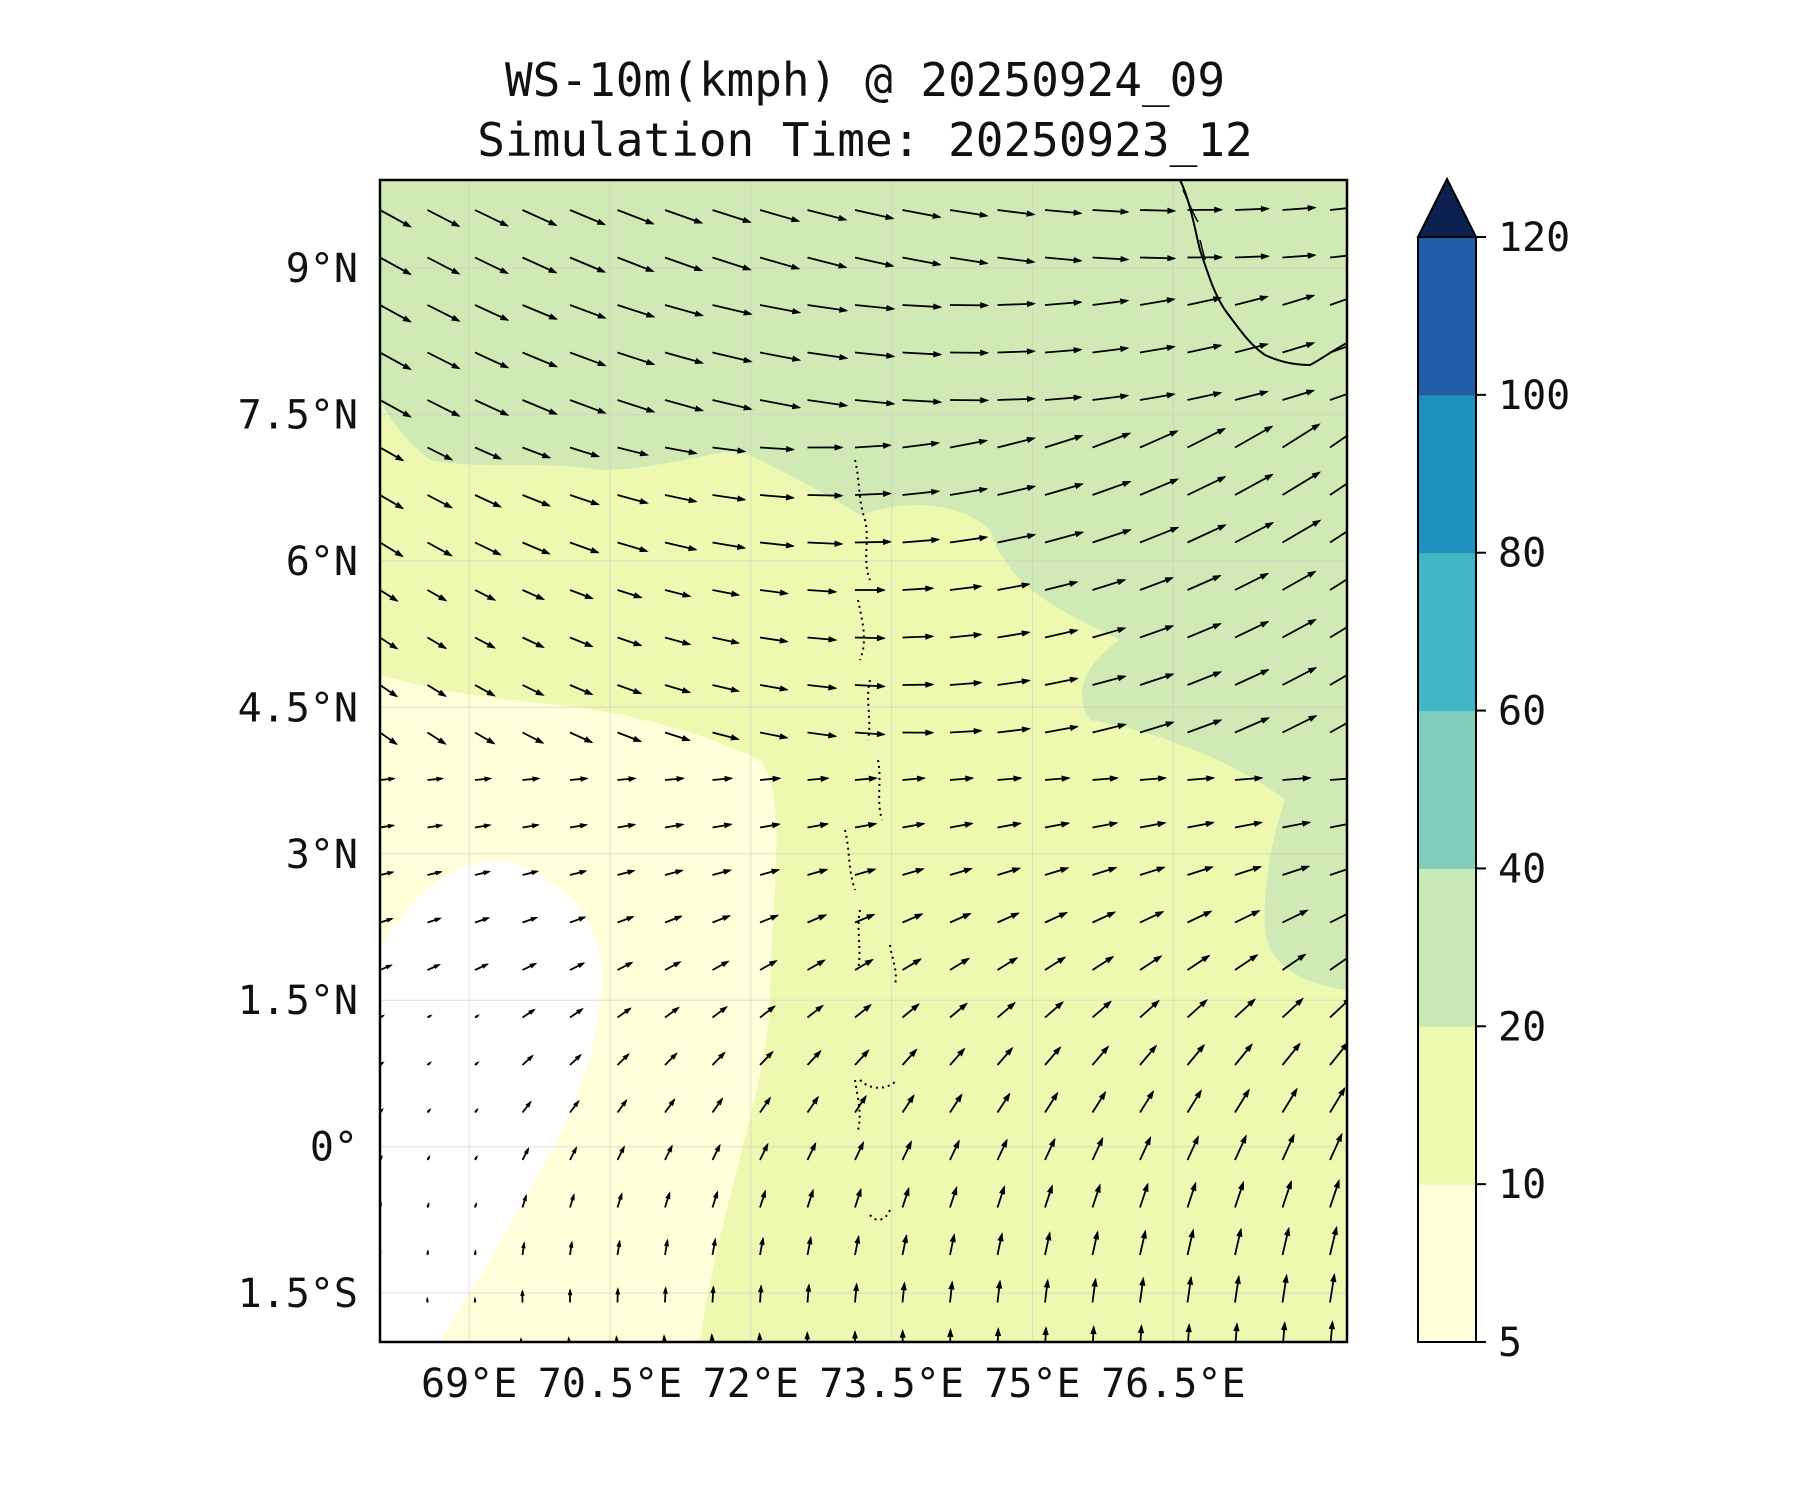 Image resolution: width=1800 pixels, height=1500 pixels. What do you see at coordinates (1522, 1027) in the screenshot?
I see `colorbar-tick-label: 20` at bounding box center [1522, 1027].